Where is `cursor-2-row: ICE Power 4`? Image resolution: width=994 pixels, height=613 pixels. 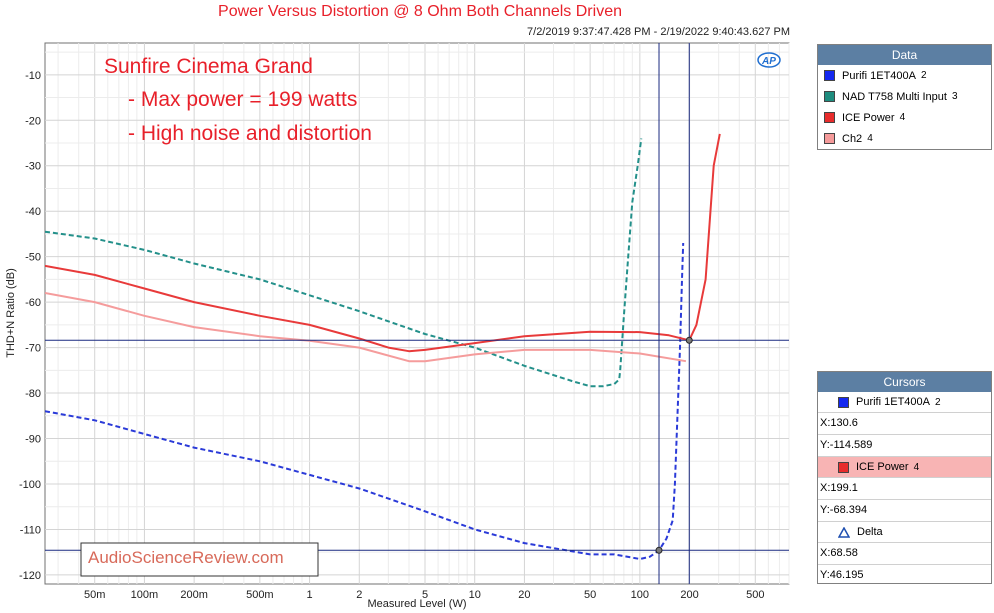 cursor-2-row: ICE Power 4 is located at coordinates (904, 467).